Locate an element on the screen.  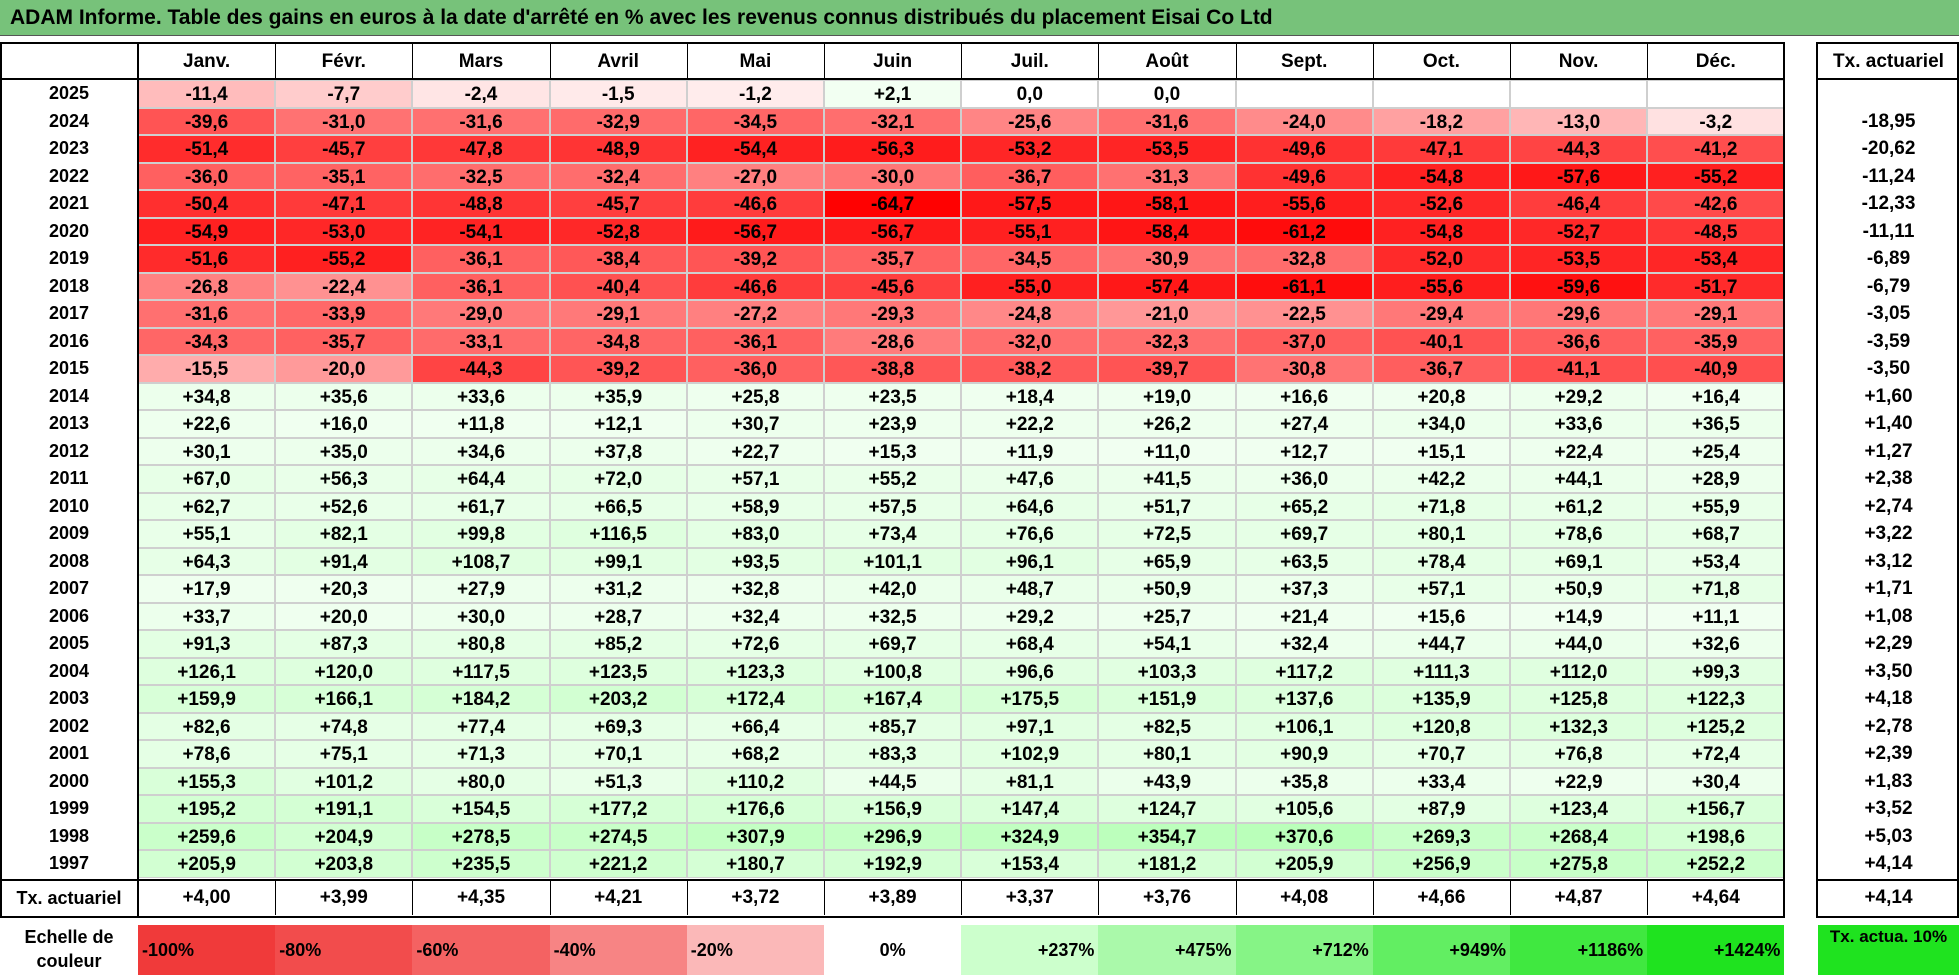
heatmap-cell: -47,1 is located at coordinates (1441, 149).